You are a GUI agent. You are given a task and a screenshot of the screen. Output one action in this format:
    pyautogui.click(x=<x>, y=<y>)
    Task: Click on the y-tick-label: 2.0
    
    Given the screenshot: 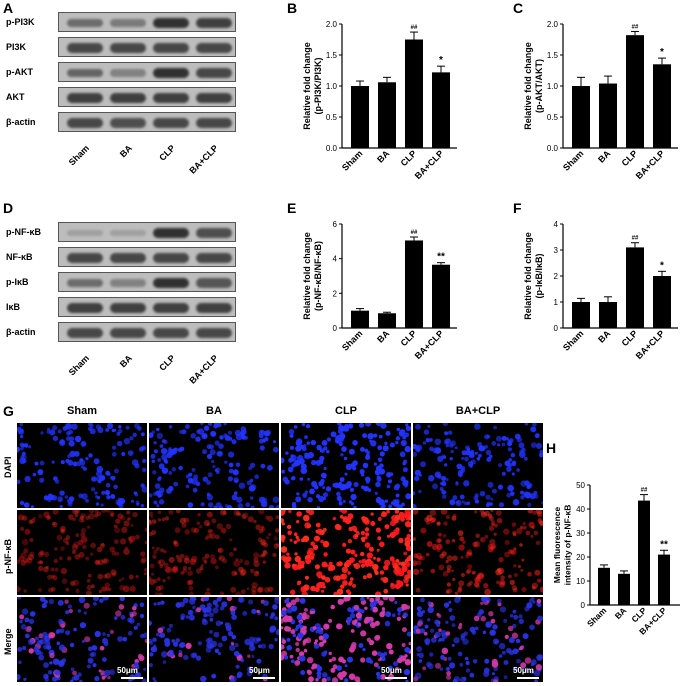 What is the action you would take?
    pyautogui.click(x=553, y=24)
    